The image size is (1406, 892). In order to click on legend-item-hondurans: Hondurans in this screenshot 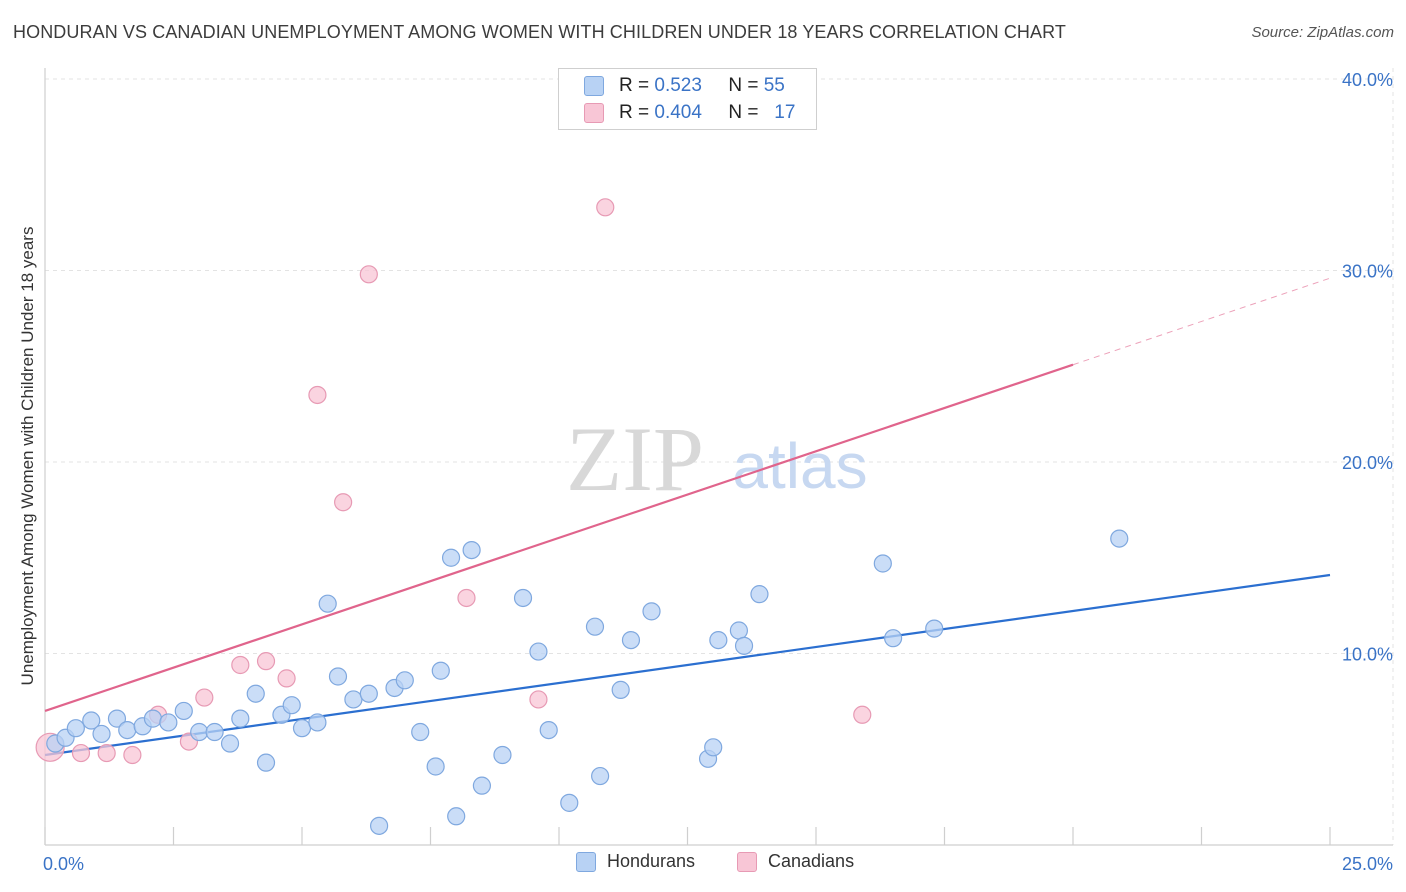, I will do `click(635, 861)`.